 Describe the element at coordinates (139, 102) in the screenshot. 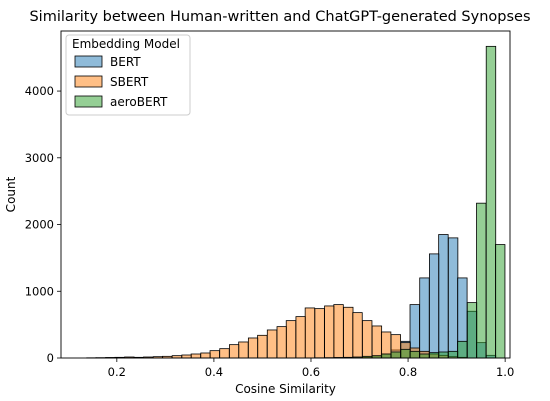

I see `legend-label-aerobert: aeroBERT` at that location.